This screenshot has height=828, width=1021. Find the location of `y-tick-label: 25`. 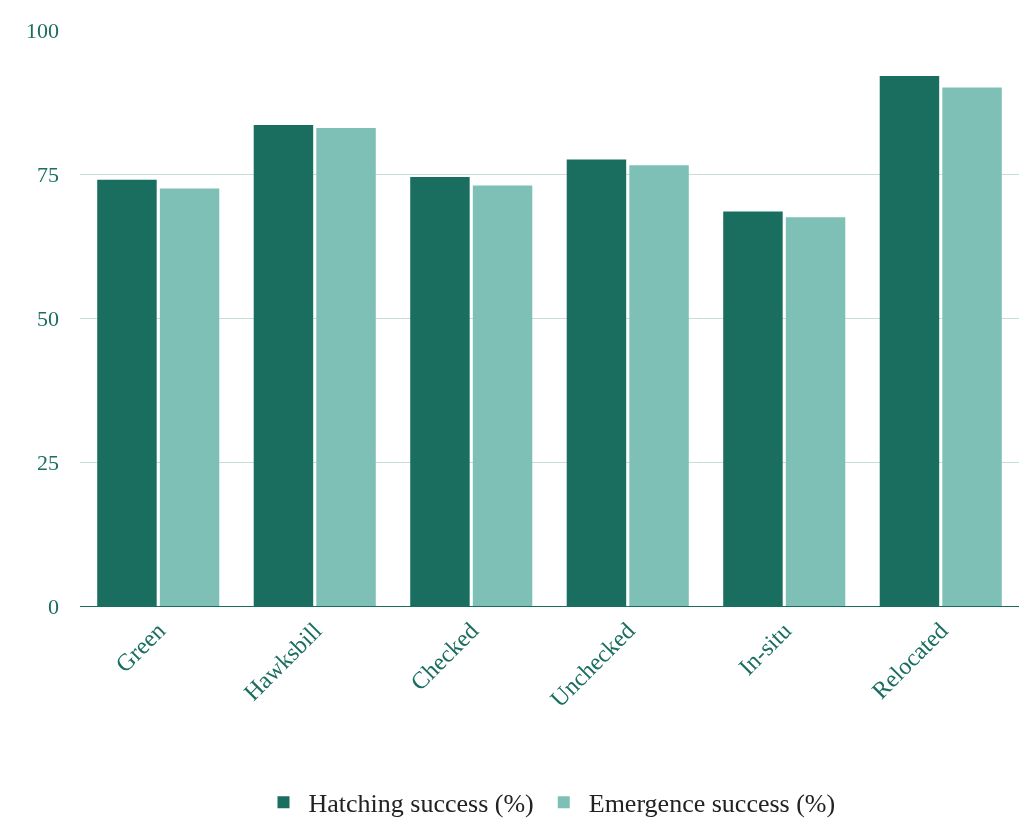

y-tick-label: 25 is located at coordinates (48, 462).